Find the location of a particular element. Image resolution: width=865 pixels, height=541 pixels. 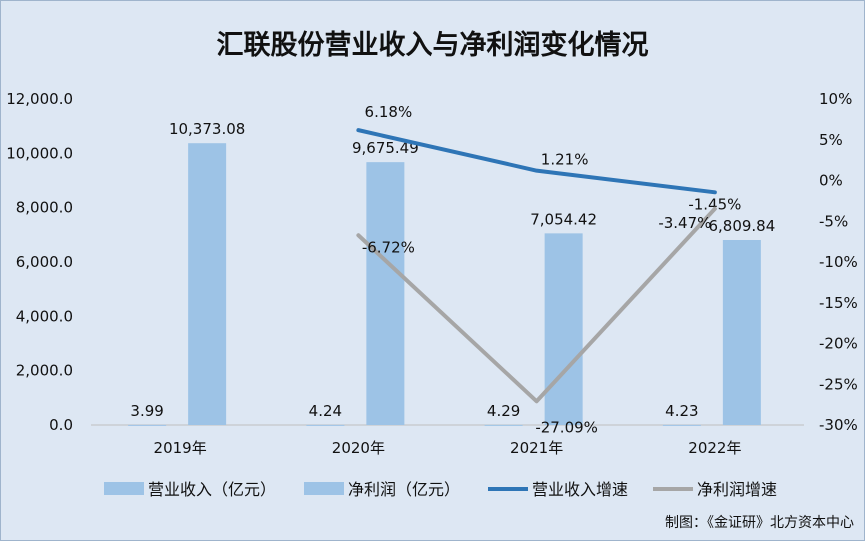

x-axis-tick-label: 2019年 is located at coordinates (180, 448).